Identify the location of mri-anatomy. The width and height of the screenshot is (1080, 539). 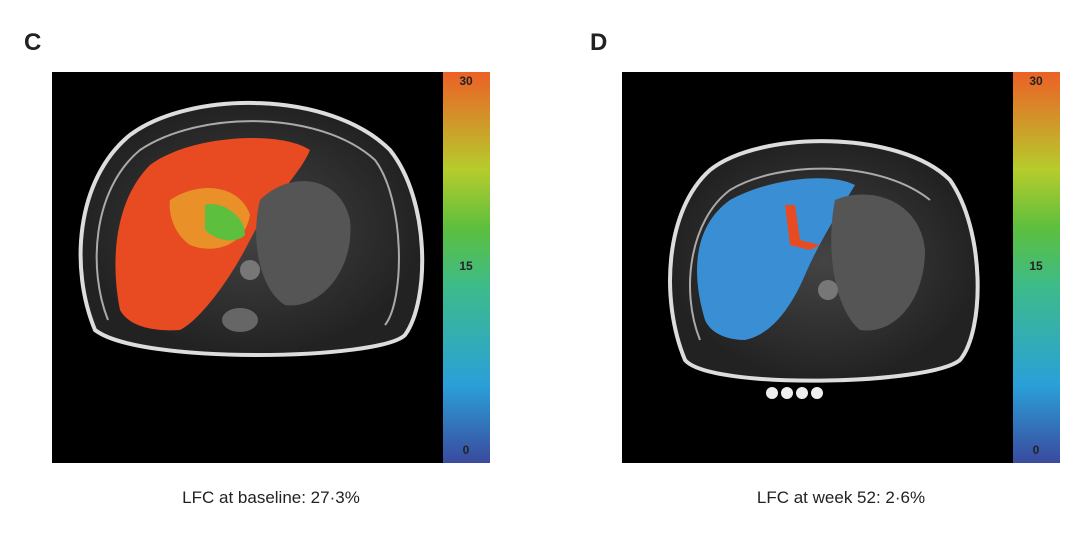
(824, 269).